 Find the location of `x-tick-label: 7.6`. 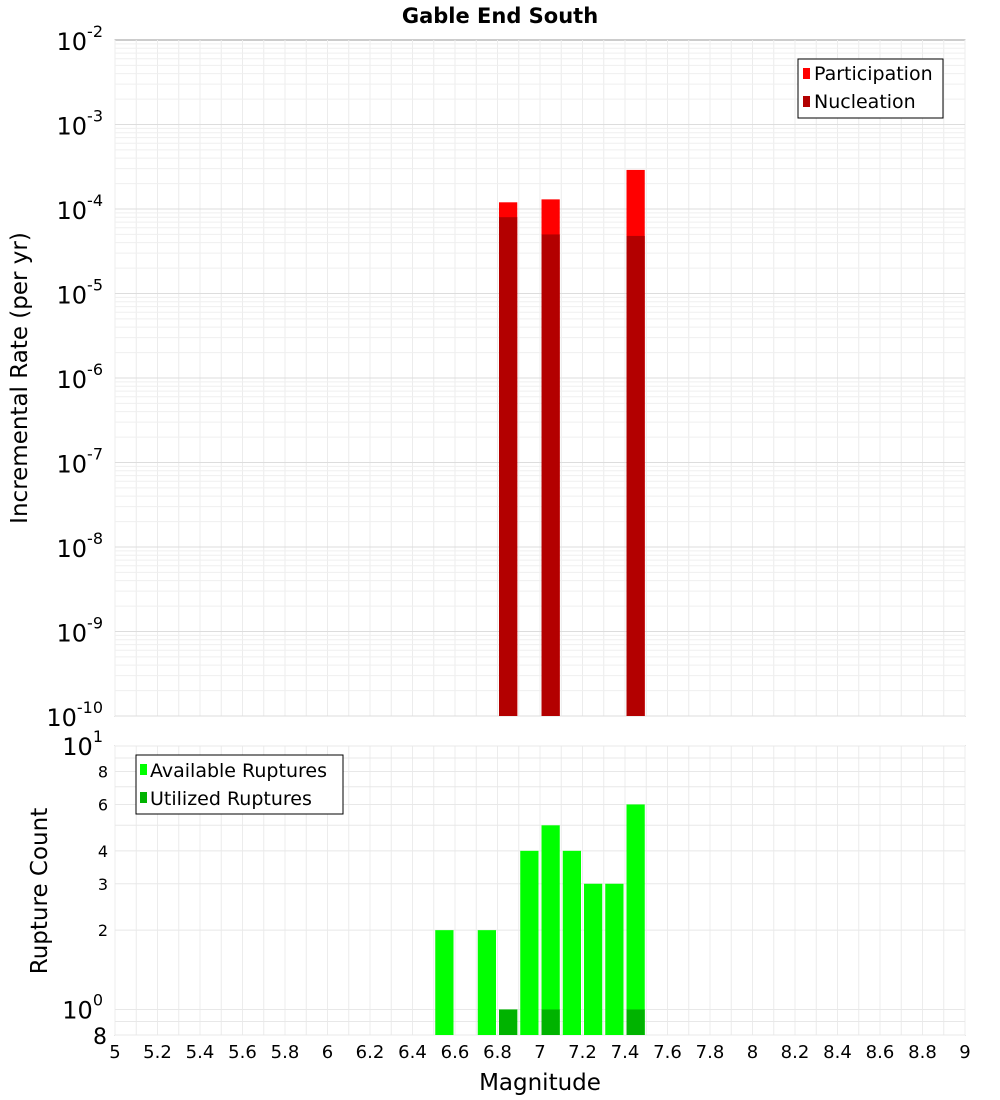

x-tick-label: 7.6 is located at coordinates (667, 1052).